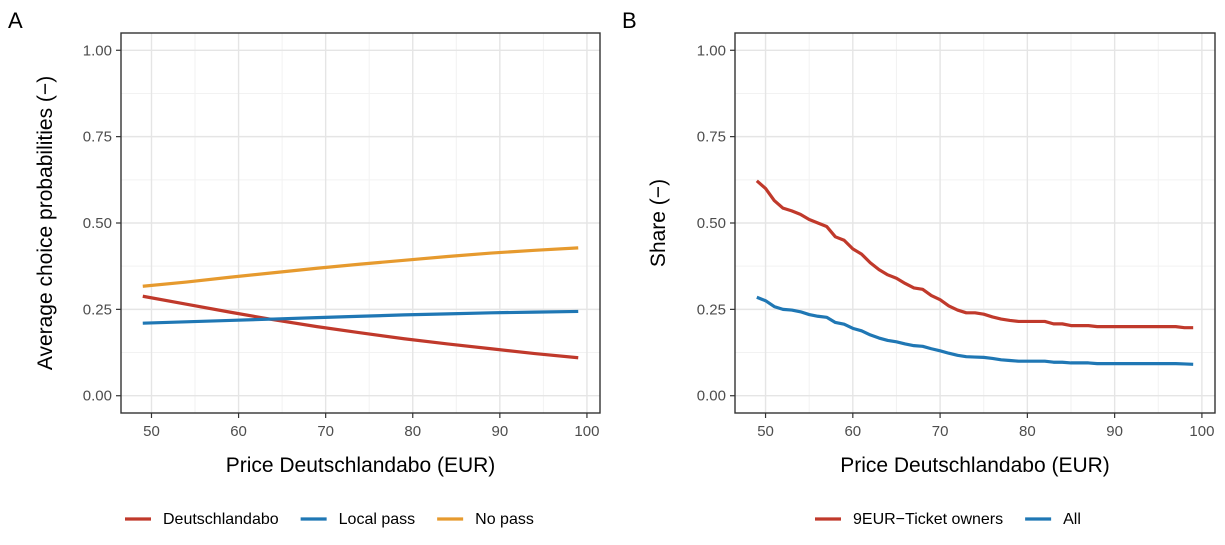 The image size is (1225, 545). I want to click on y-axis-title: Average choice probabilities (−), so click(45, 223).